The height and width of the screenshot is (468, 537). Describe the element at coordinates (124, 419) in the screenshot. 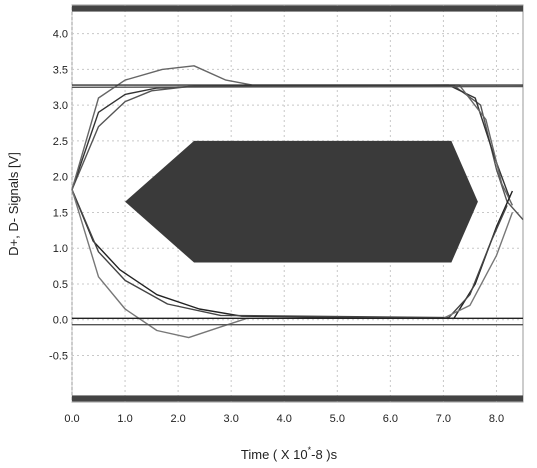

I see `x-tick-label: 1.0` at that location.